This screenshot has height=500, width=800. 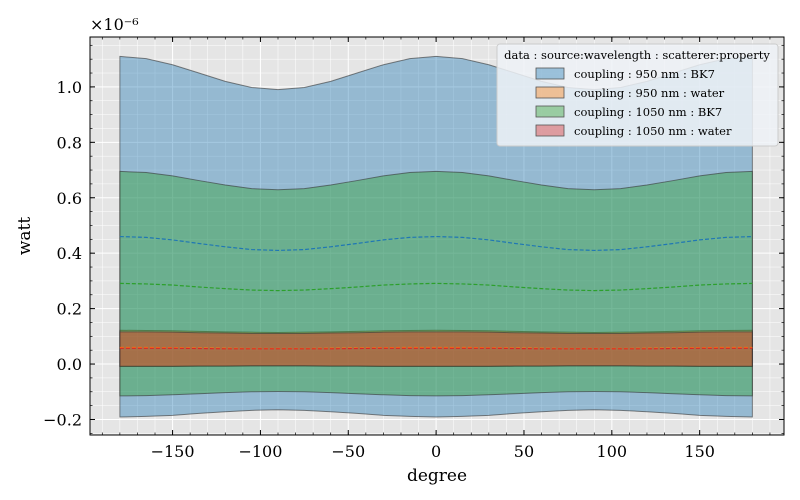 What do you see at coordinates (524, 451) in the screenshot?
I see `x-tick-label: 50` at bounding box center [524, 451].